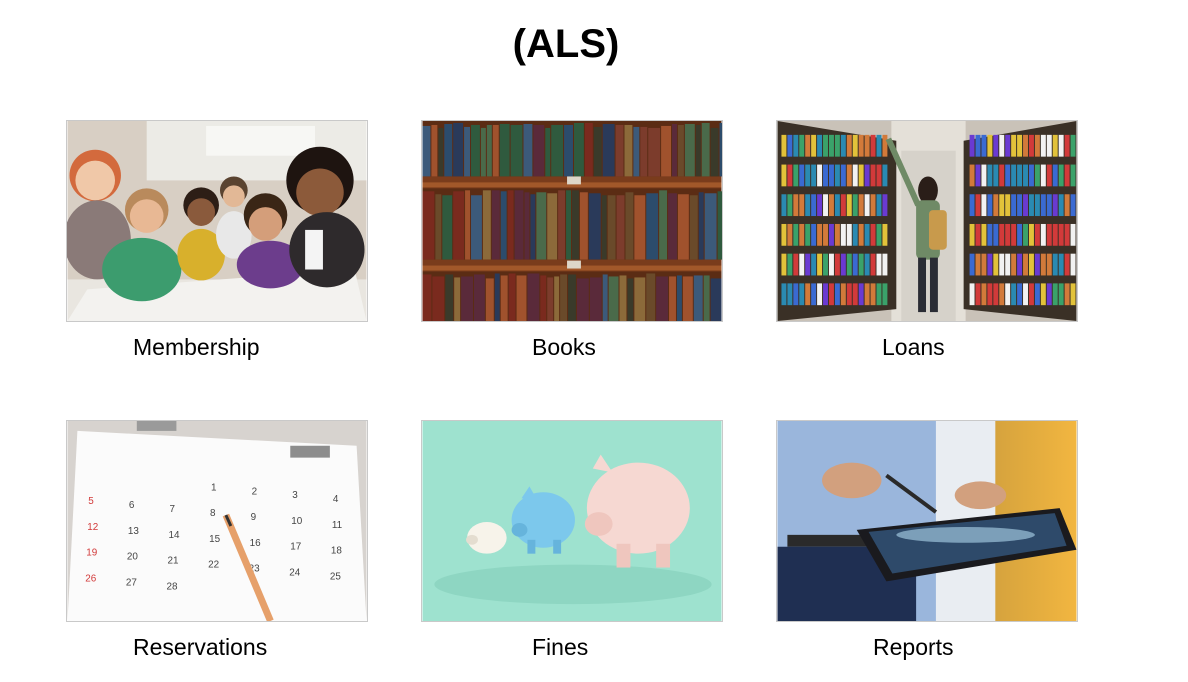  I want to click on library-aisle-image, so click(927, 221).